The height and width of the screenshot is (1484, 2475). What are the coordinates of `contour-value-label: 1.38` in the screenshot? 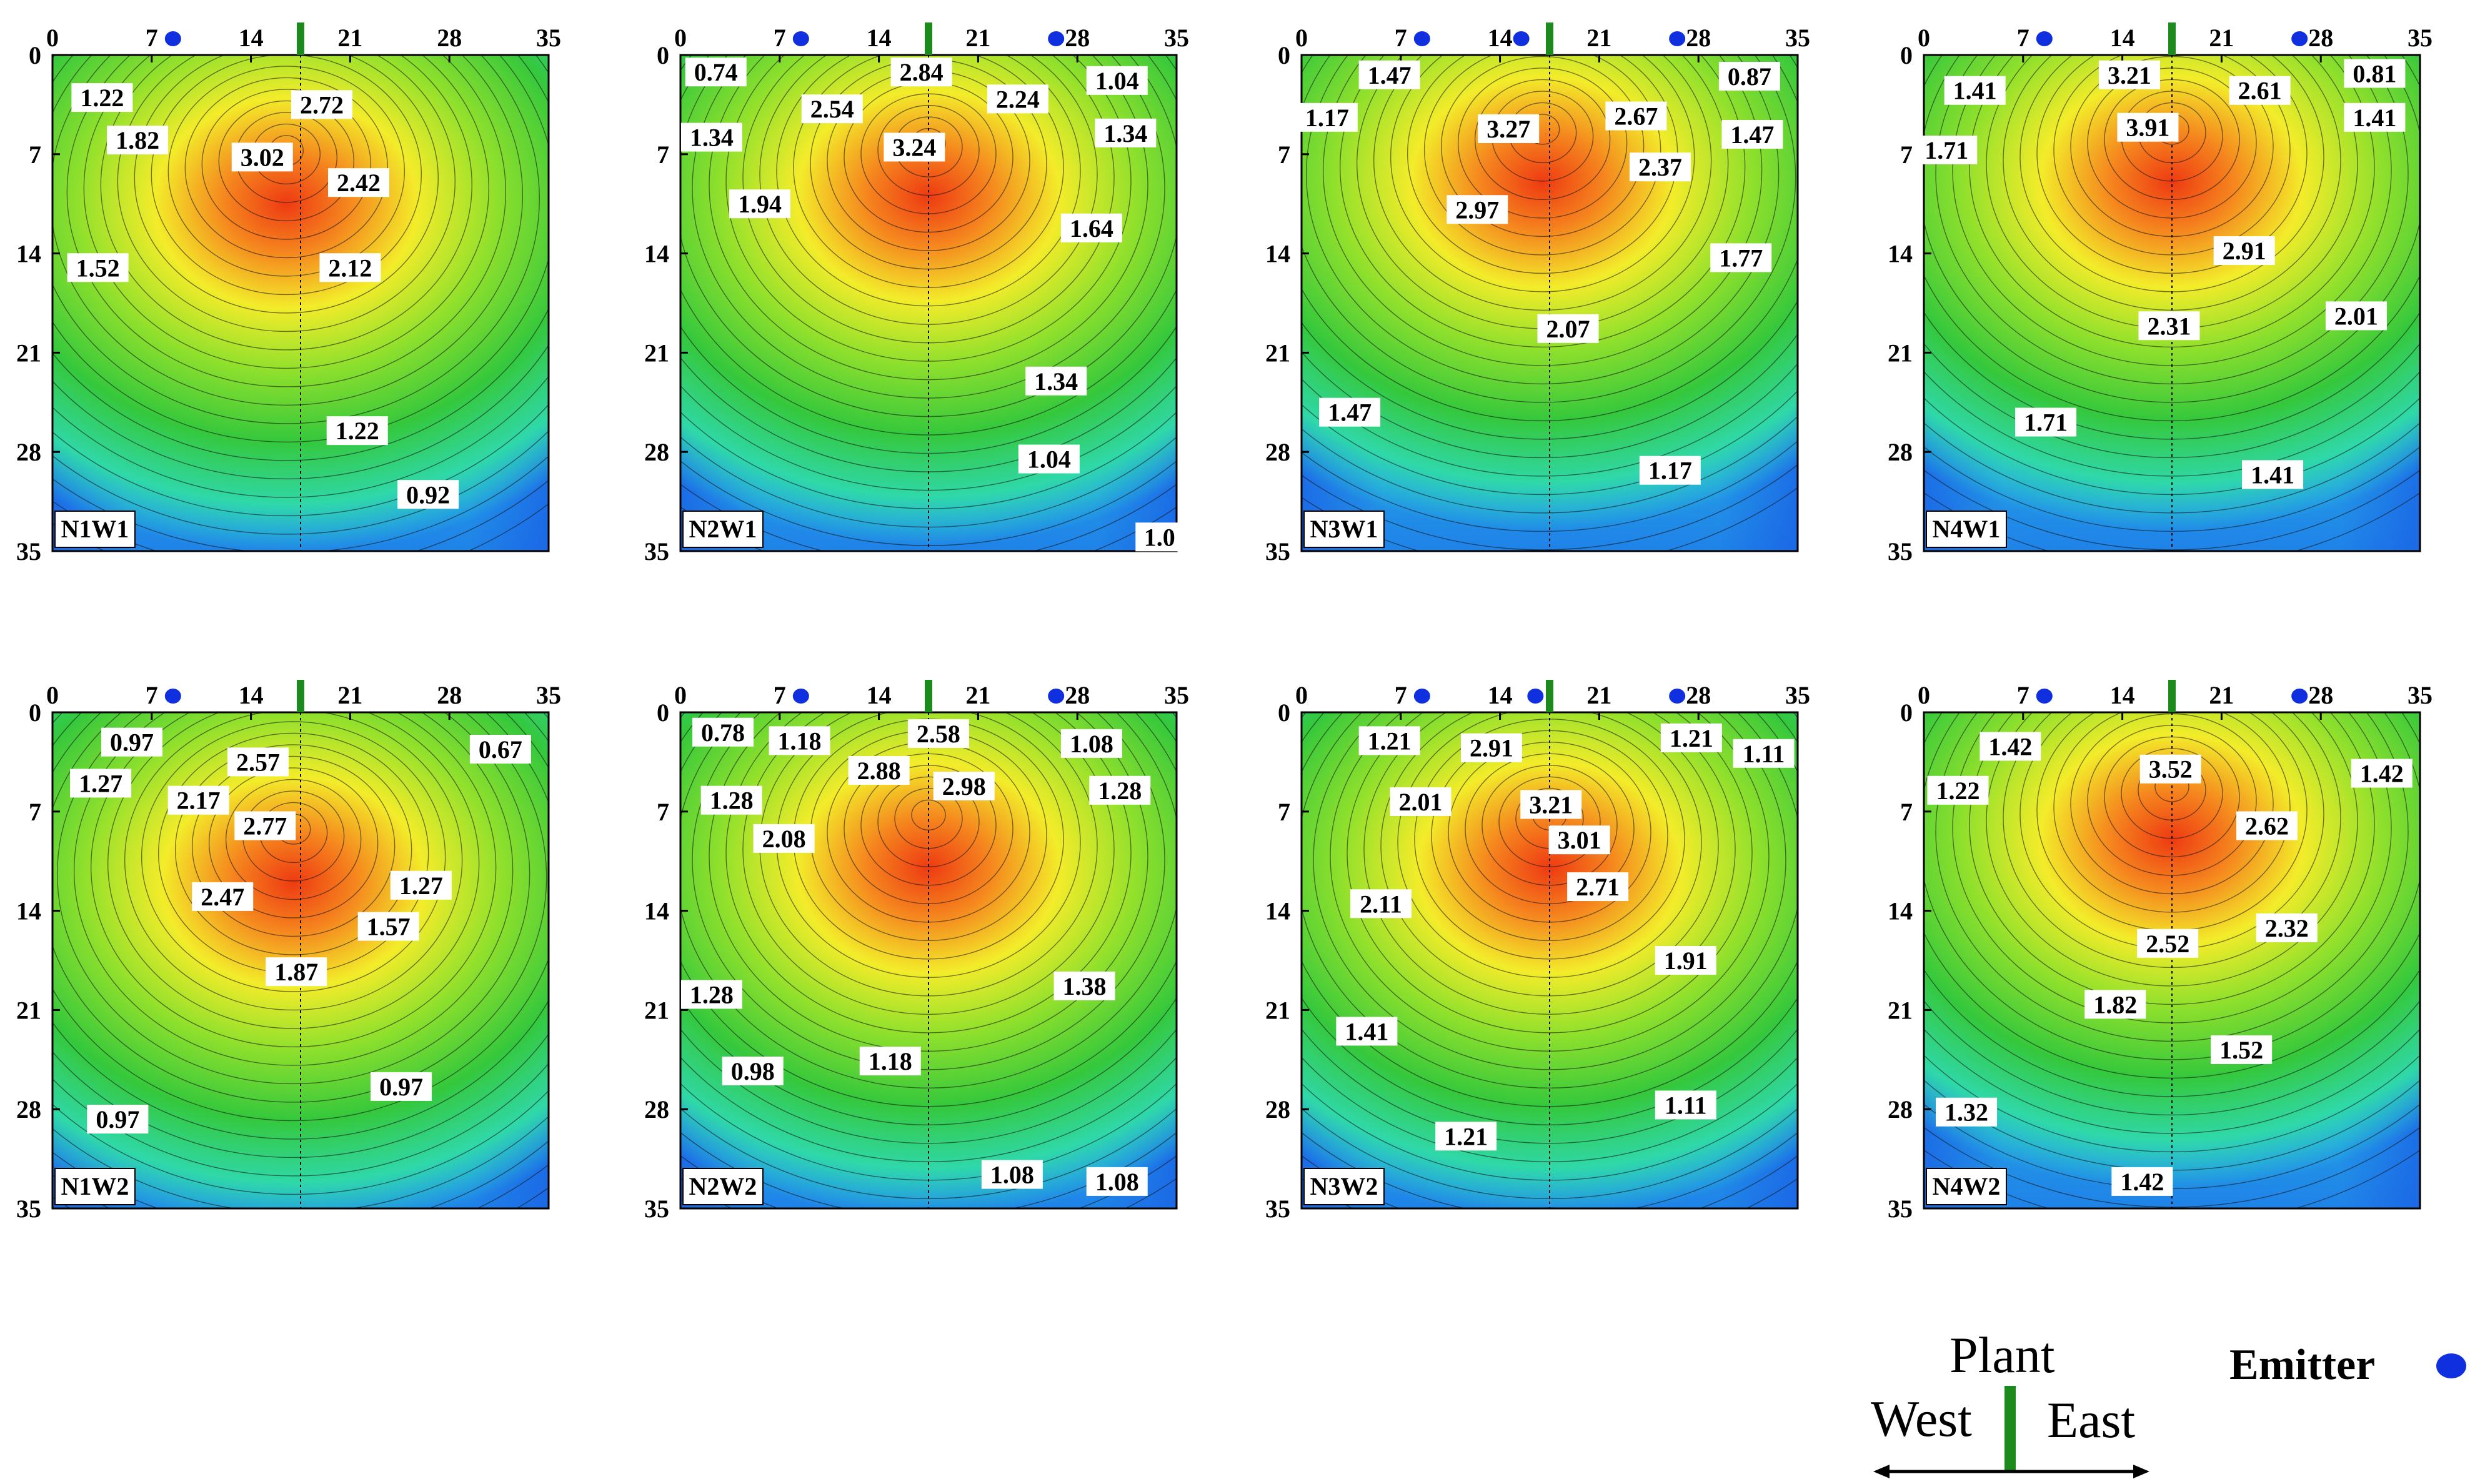 It's located at (1084, 985).